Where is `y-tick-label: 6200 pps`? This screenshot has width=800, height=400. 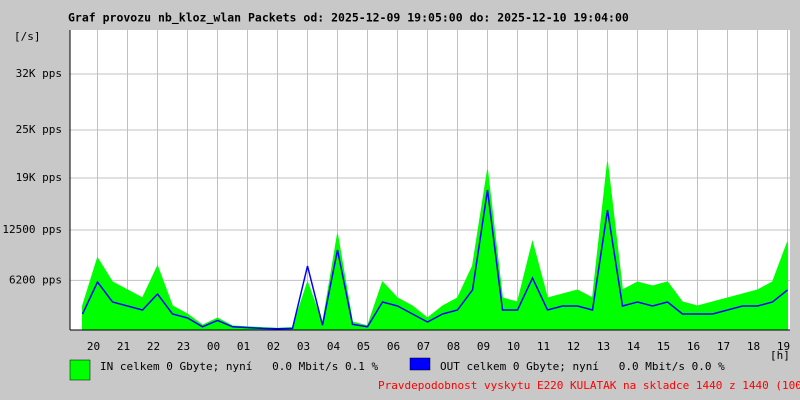 y-tick-label: 6200 pps is located at coordinates (35, 279).